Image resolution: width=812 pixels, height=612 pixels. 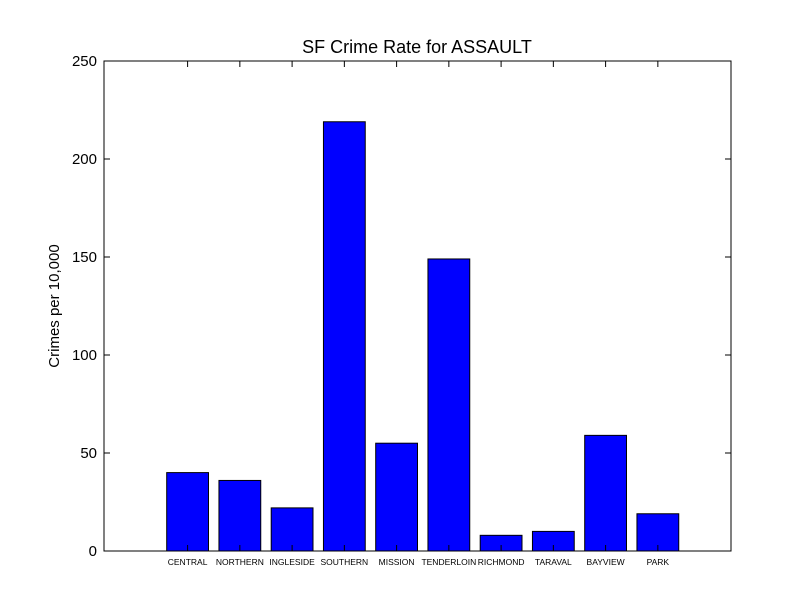 I want to click on chart-title: SF Crime Rate for ASSAULT, so click(x=417, y=47).